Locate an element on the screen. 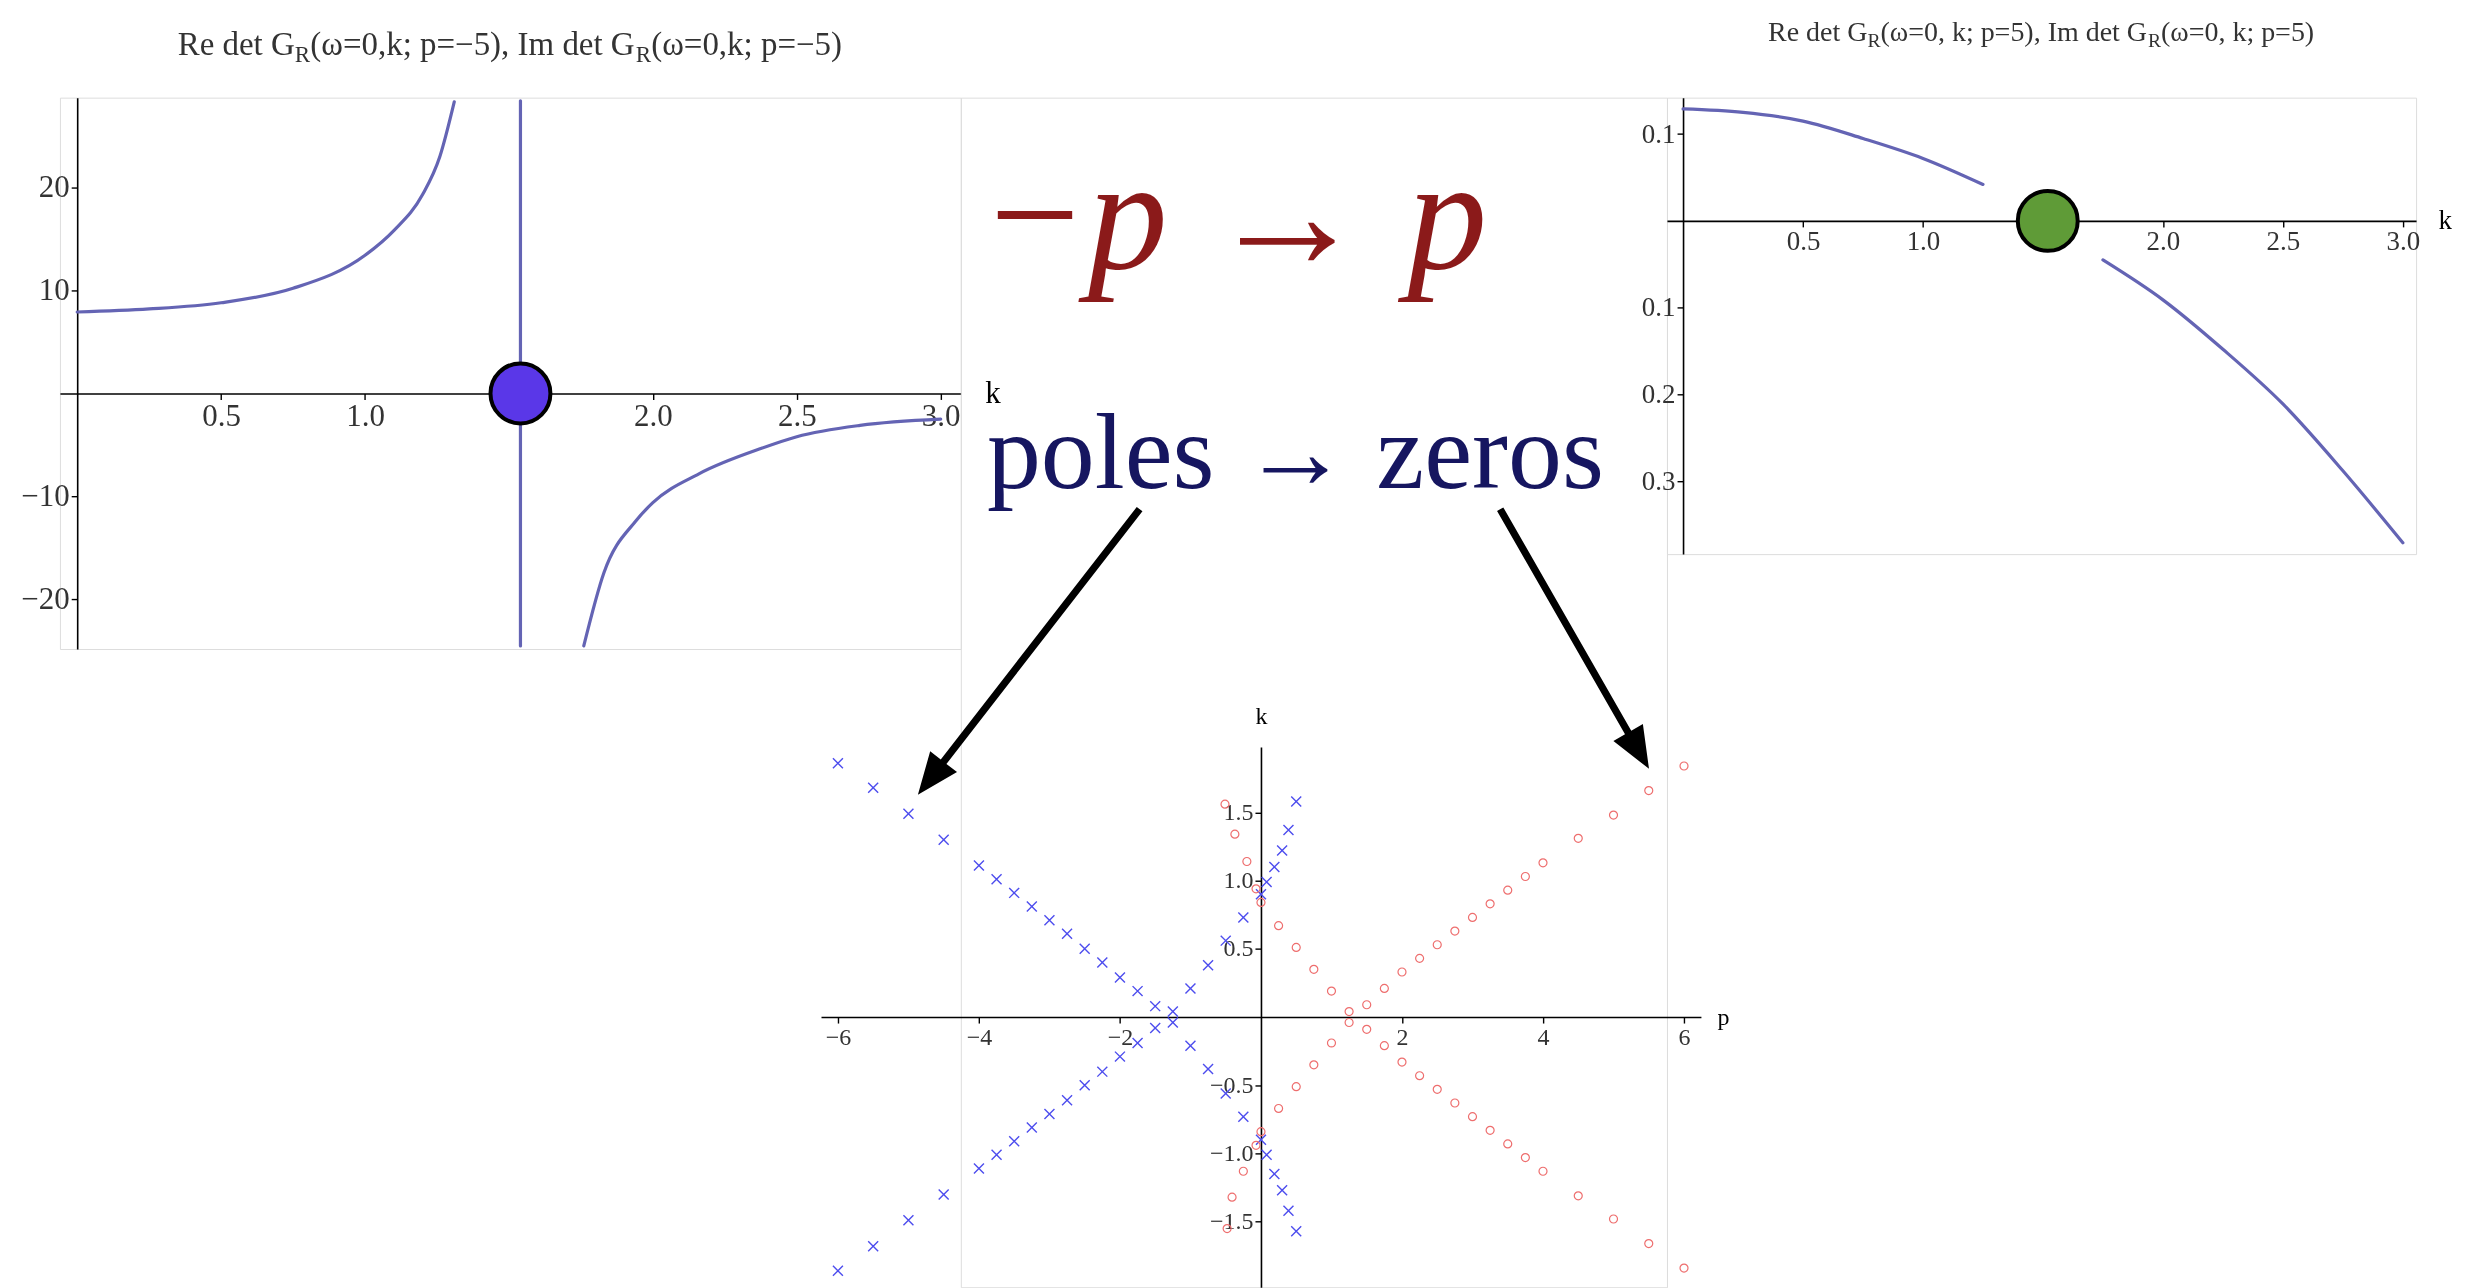 The width and height of the screenshot is (2468, 1288). x-axis-title: p is located at coordinates (1723, 1016).